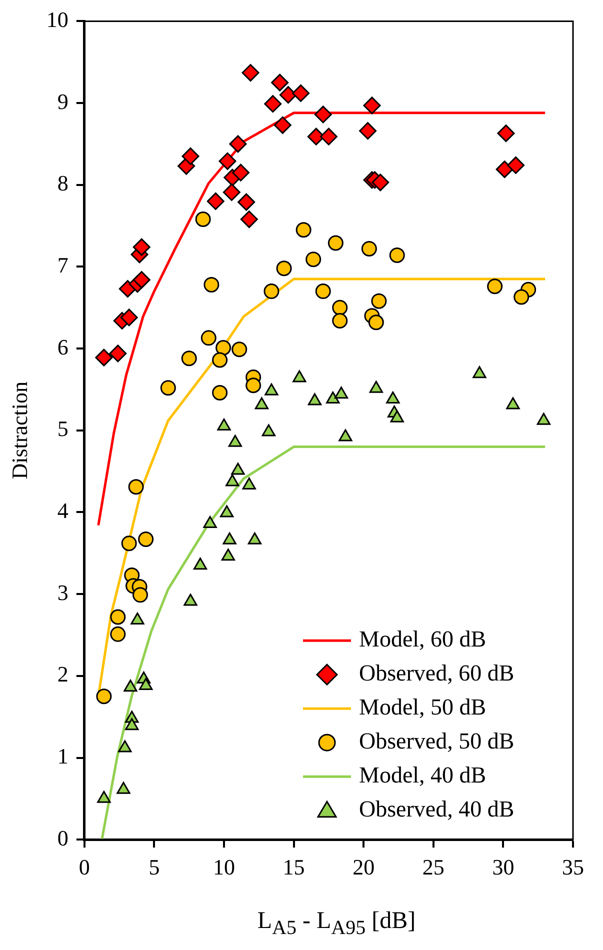 This screenshot has height=950, width=603. I want to click on y-axis-title: Distraction, so click(19, 431).